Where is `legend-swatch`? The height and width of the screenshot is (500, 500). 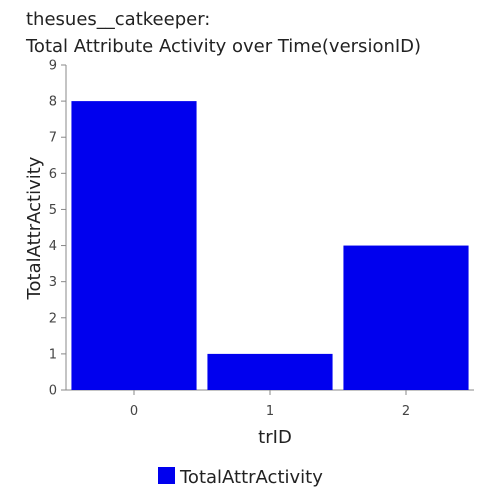
legend-swatch is located at coordinates (166, 475).